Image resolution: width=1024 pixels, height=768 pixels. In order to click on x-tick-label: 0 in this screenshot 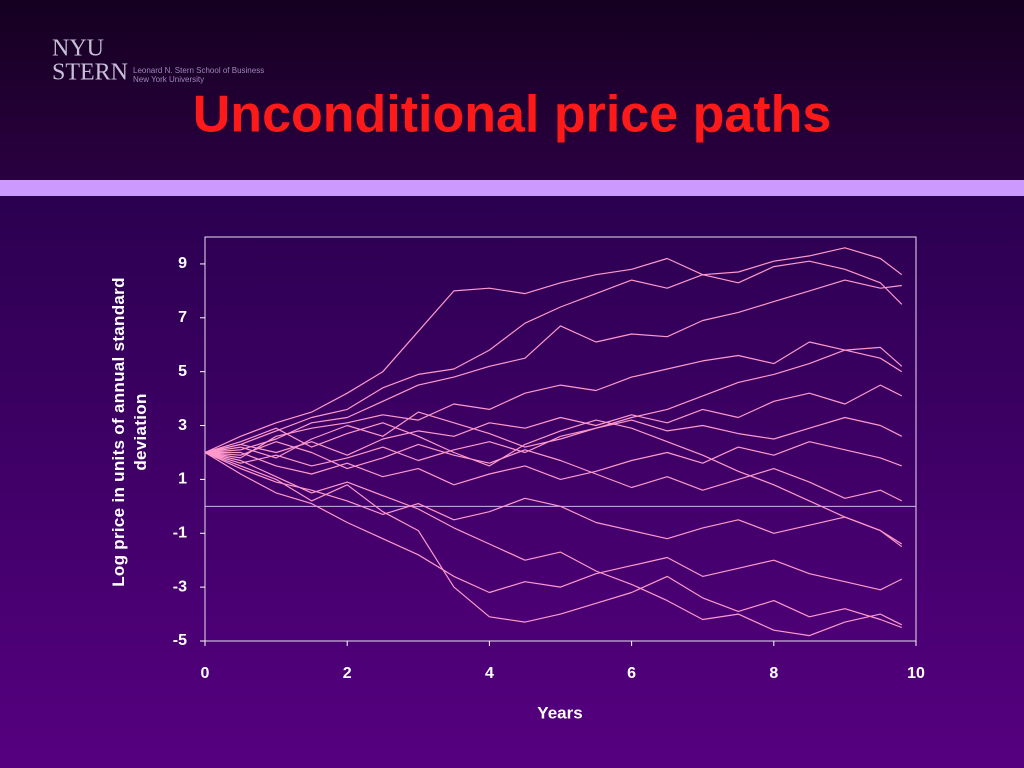, I will do `click(205, 673)`.